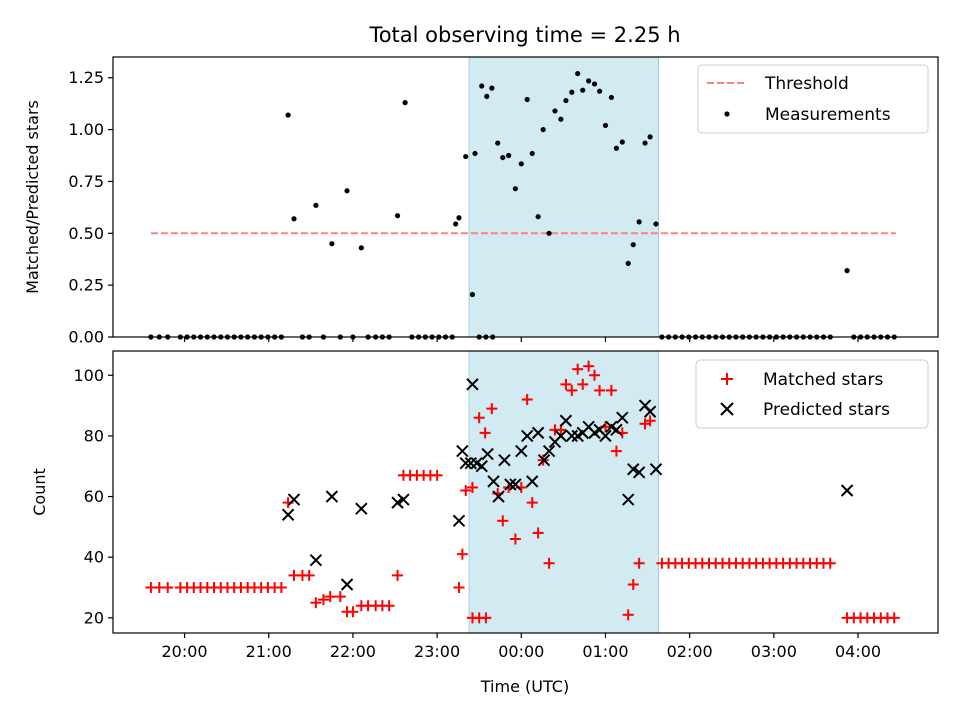 The height and width of the screenshot is (720, 960). What do you see at coordinates (828, 115) in the screenshot?
I see `legend-measurements-label: Measurements` at bounding box center [828, 115].